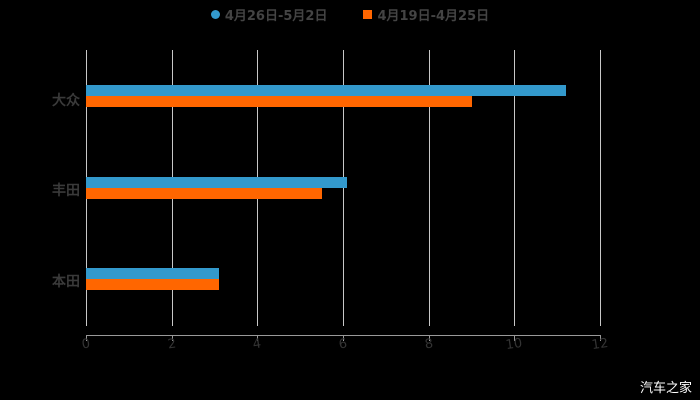 Image resolution: width=700 pixels, height=400 pixels. Describe the element at coordinates (86, 344) in the screenshot. I see `axis-tick-label: 0` at that location.